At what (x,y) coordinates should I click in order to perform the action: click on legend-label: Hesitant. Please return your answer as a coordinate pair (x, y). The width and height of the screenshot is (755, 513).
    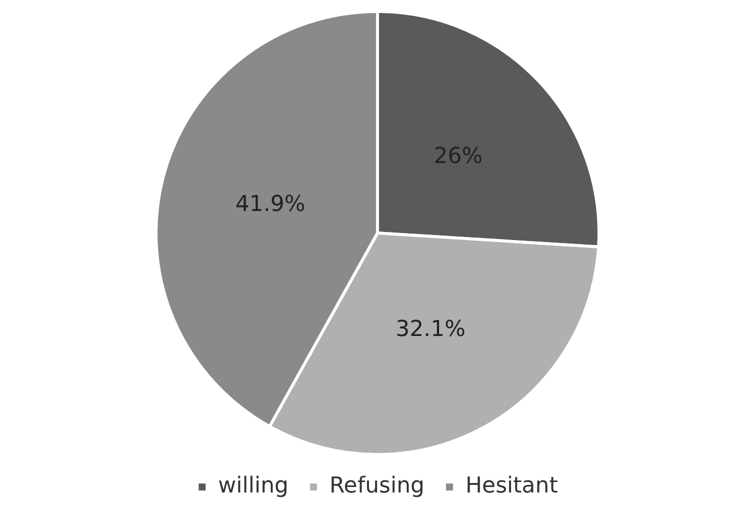
    Looking at the image, I should click on (512, 486).